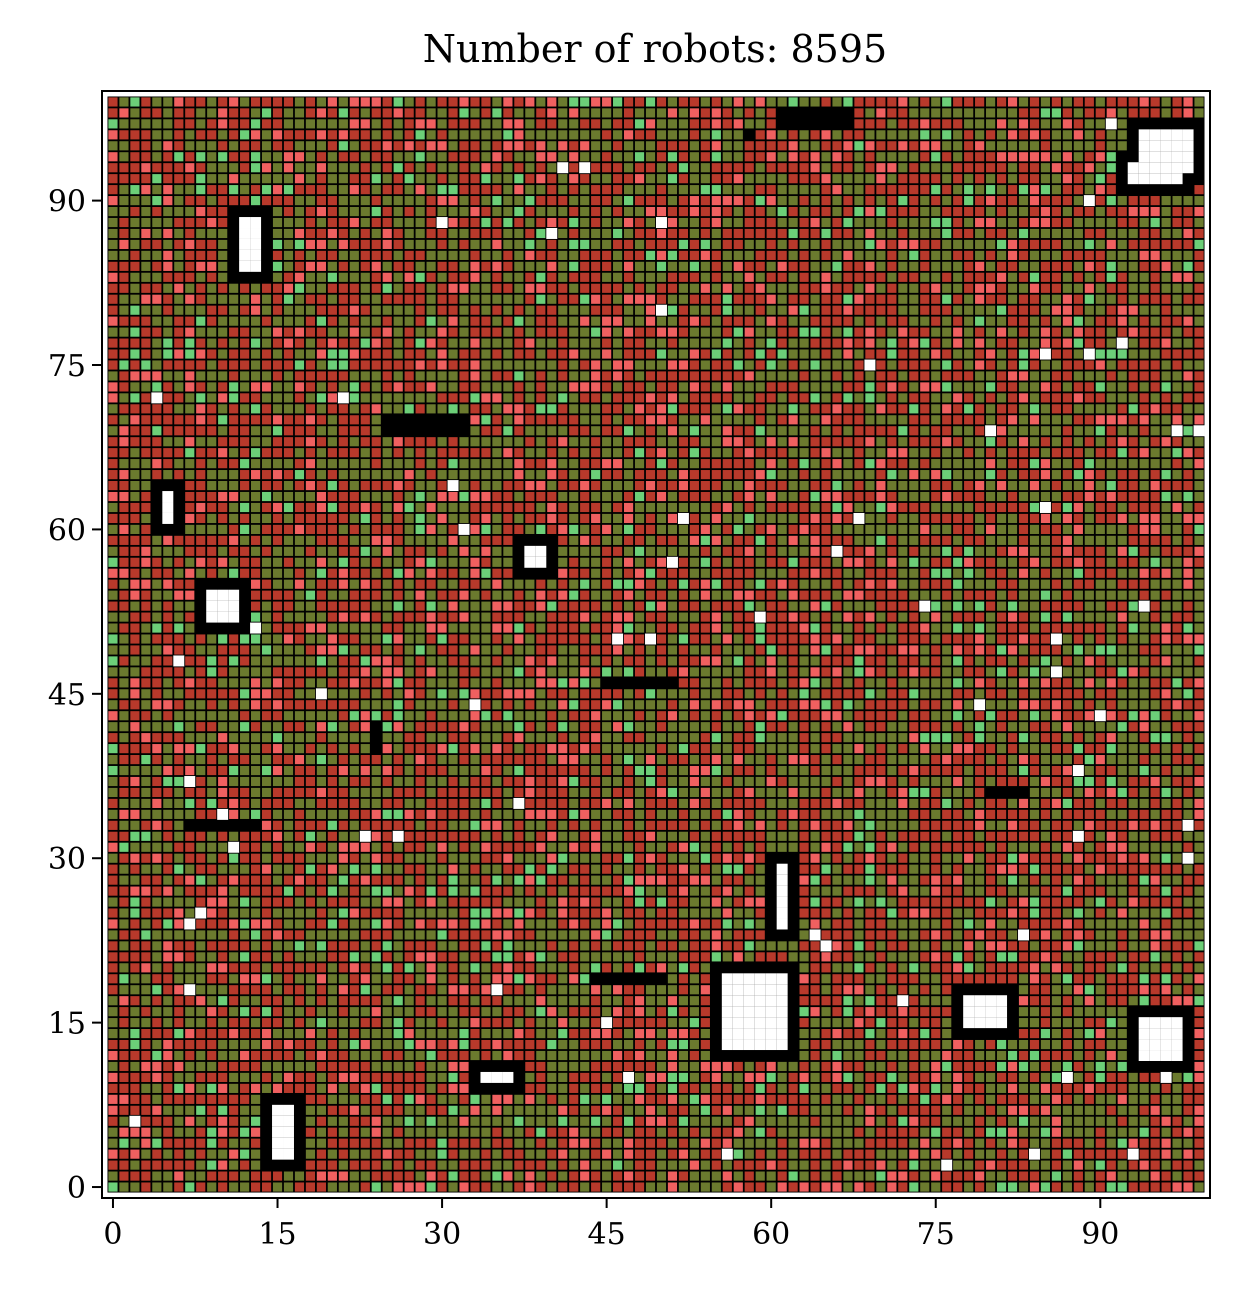 This screenshot has width=1239, height=1300. Describe the element at coordinates (179, 661) in the screenshot. I see `empty-cell` at that location.